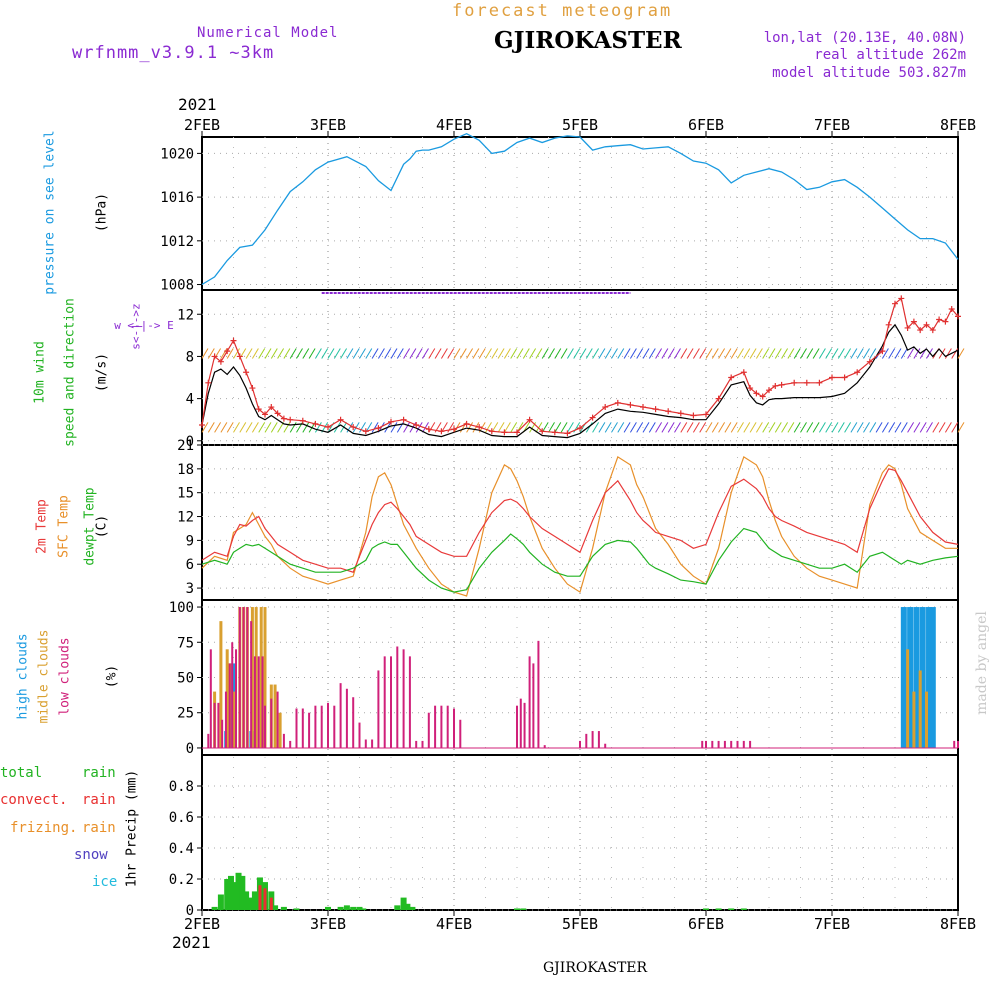 The height and width of the screenshot is (1000, 1000). Describe the element at coordinates (706, 924) in the screenshot. I see `date-label-bottom: 6FEB` at that location.